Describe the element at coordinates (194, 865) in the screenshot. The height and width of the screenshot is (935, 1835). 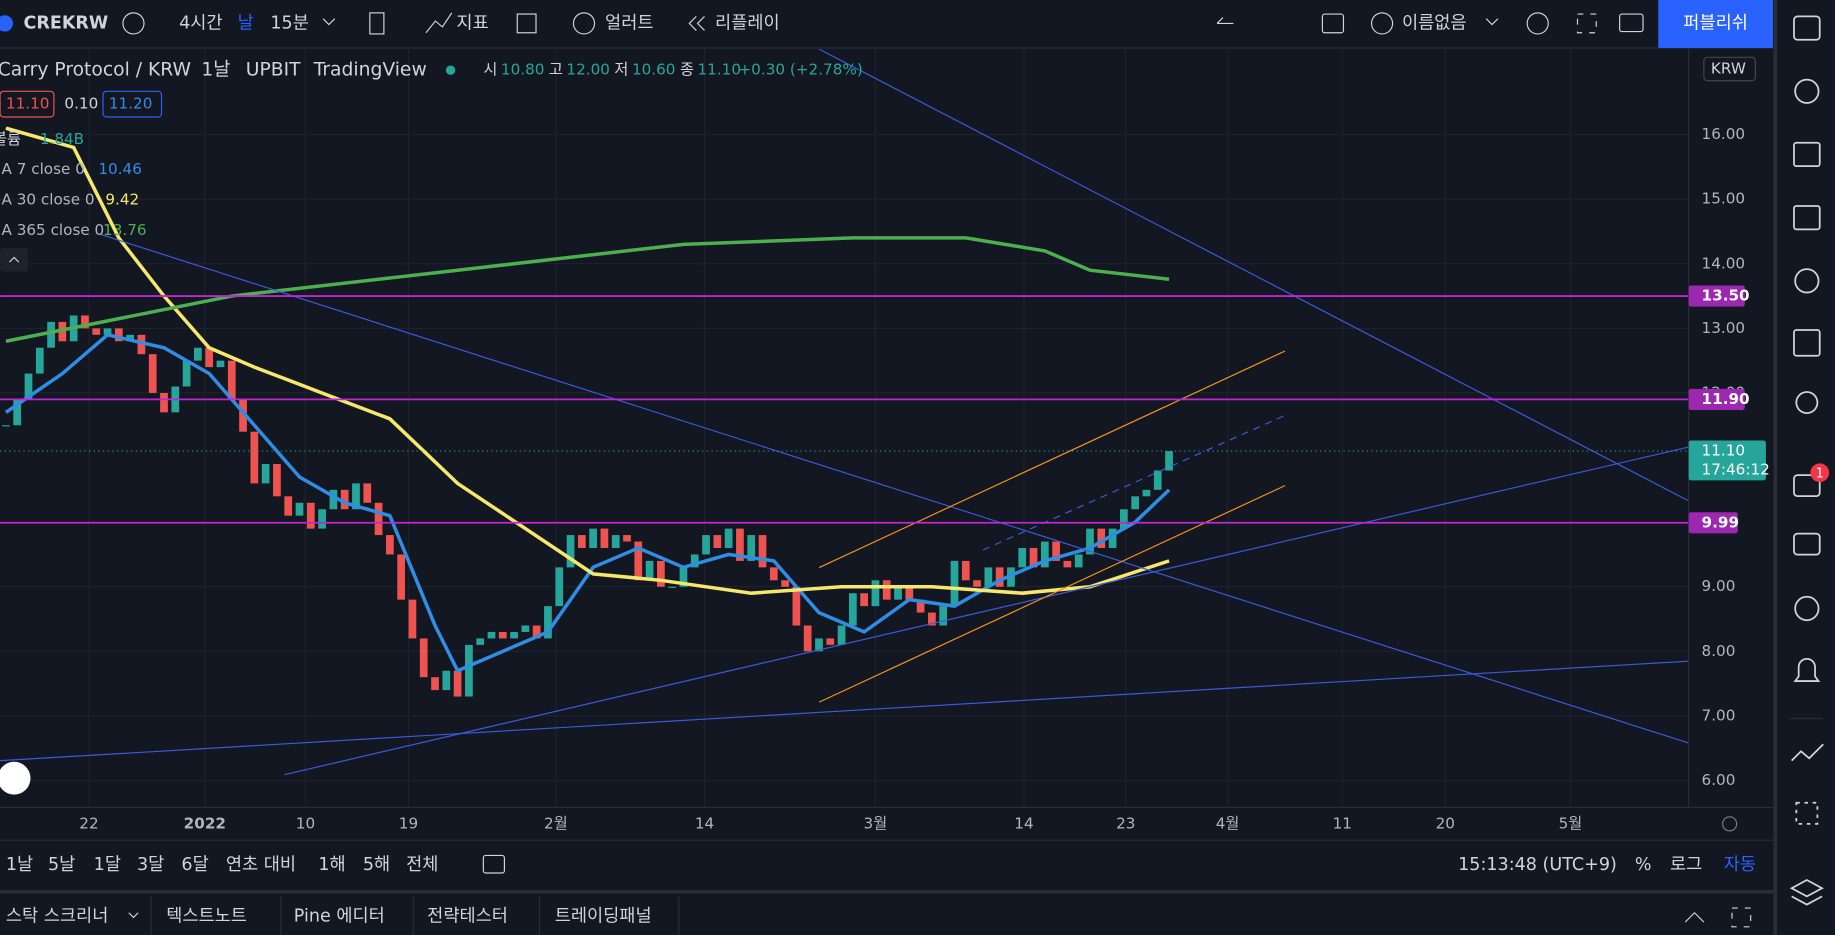
I see `range-button: 6달` at that location.